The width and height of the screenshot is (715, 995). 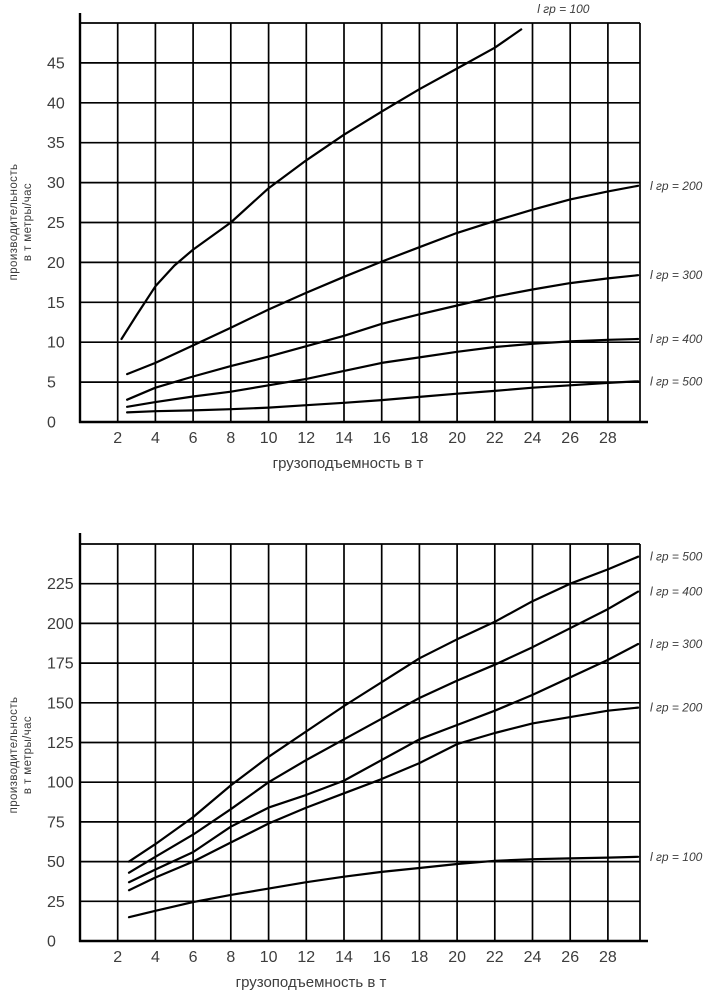 What do you see at coordinates (56, 343) in the screenshot?
I see `y-tick-label: 10` at bounding box center [56, 343].